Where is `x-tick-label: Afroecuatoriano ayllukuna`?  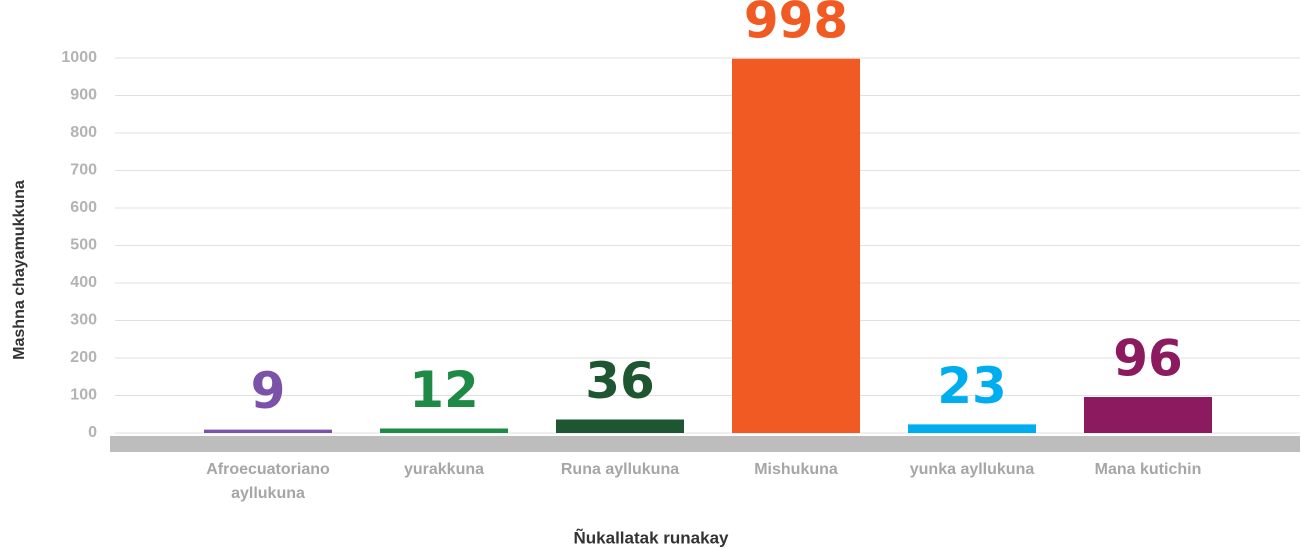 x-tick-label: Afroecuatoriano ayllukuna is located at coordinates (268, 481).